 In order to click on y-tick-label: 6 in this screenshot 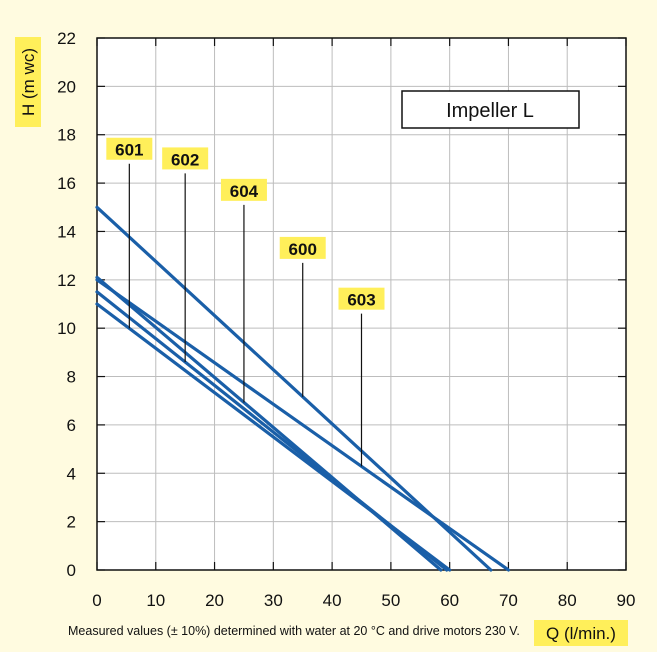, I will do `click(71, 425)`.